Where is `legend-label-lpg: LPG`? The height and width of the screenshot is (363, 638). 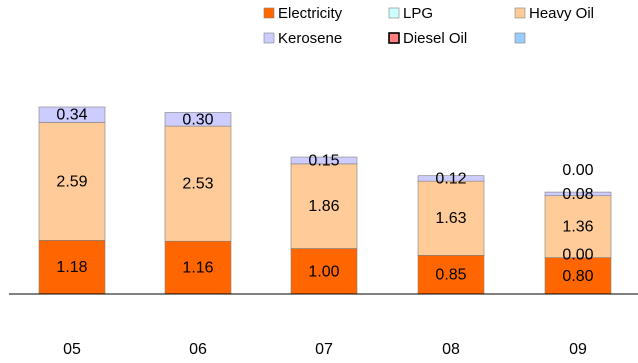
legend-label-lpg: LPG is located at coordinates (418, 13).